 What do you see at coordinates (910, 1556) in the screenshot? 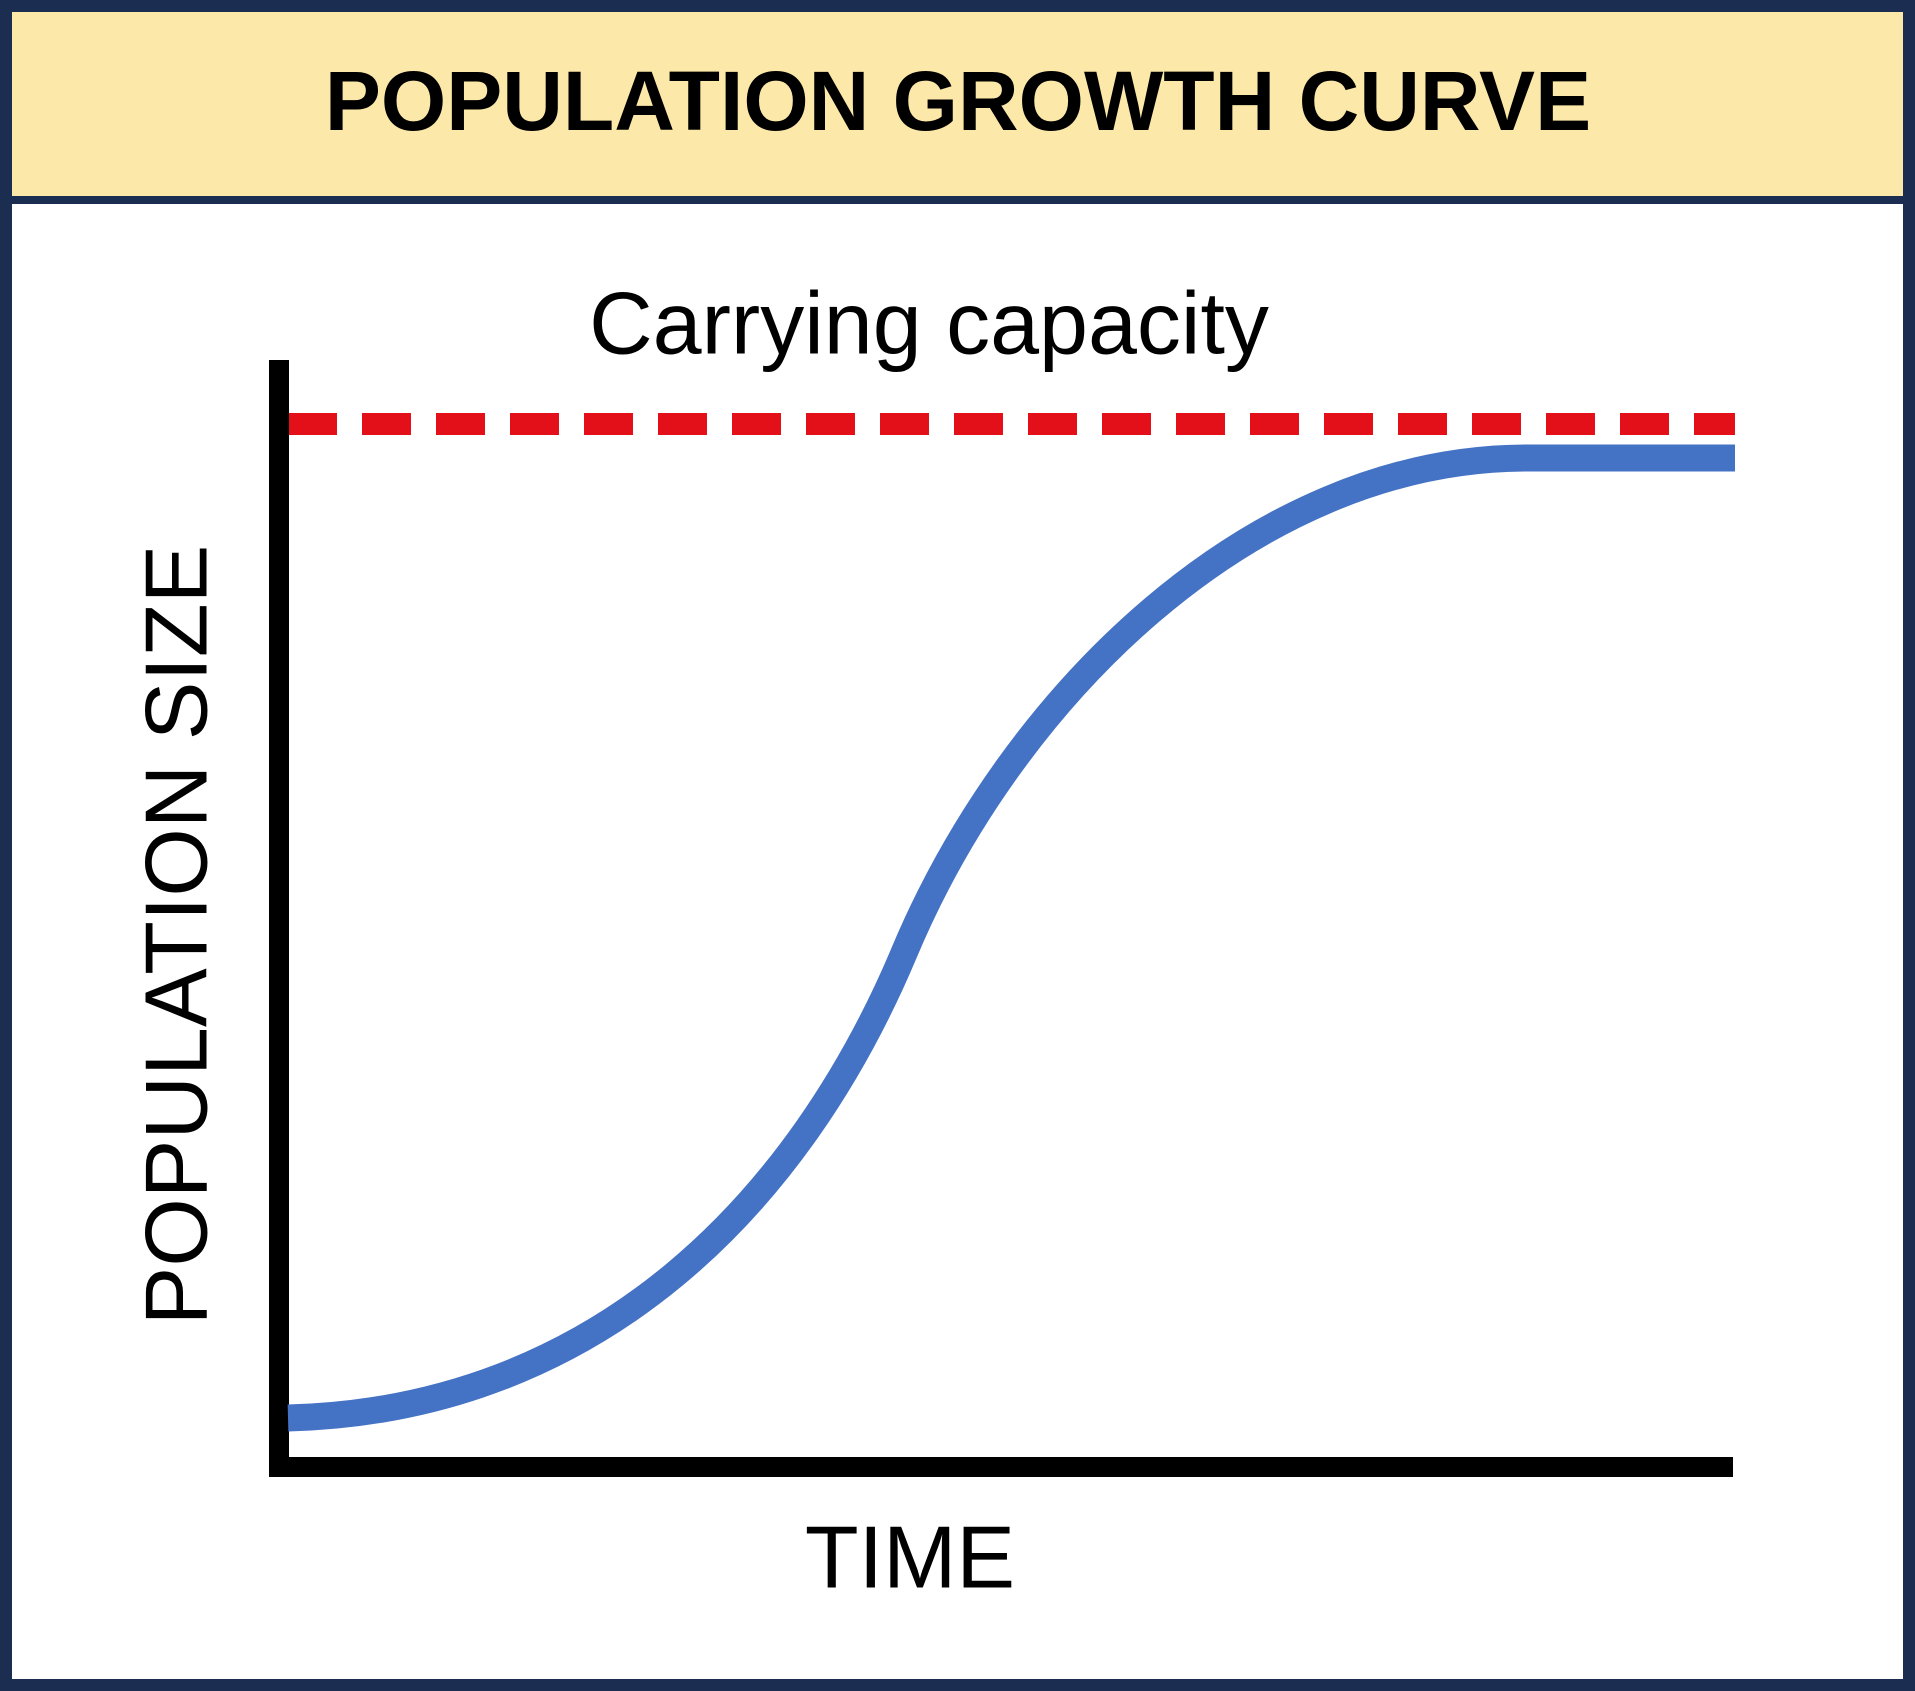
I see `x-axis-label: TIME` at bounding box center [910, 1556].